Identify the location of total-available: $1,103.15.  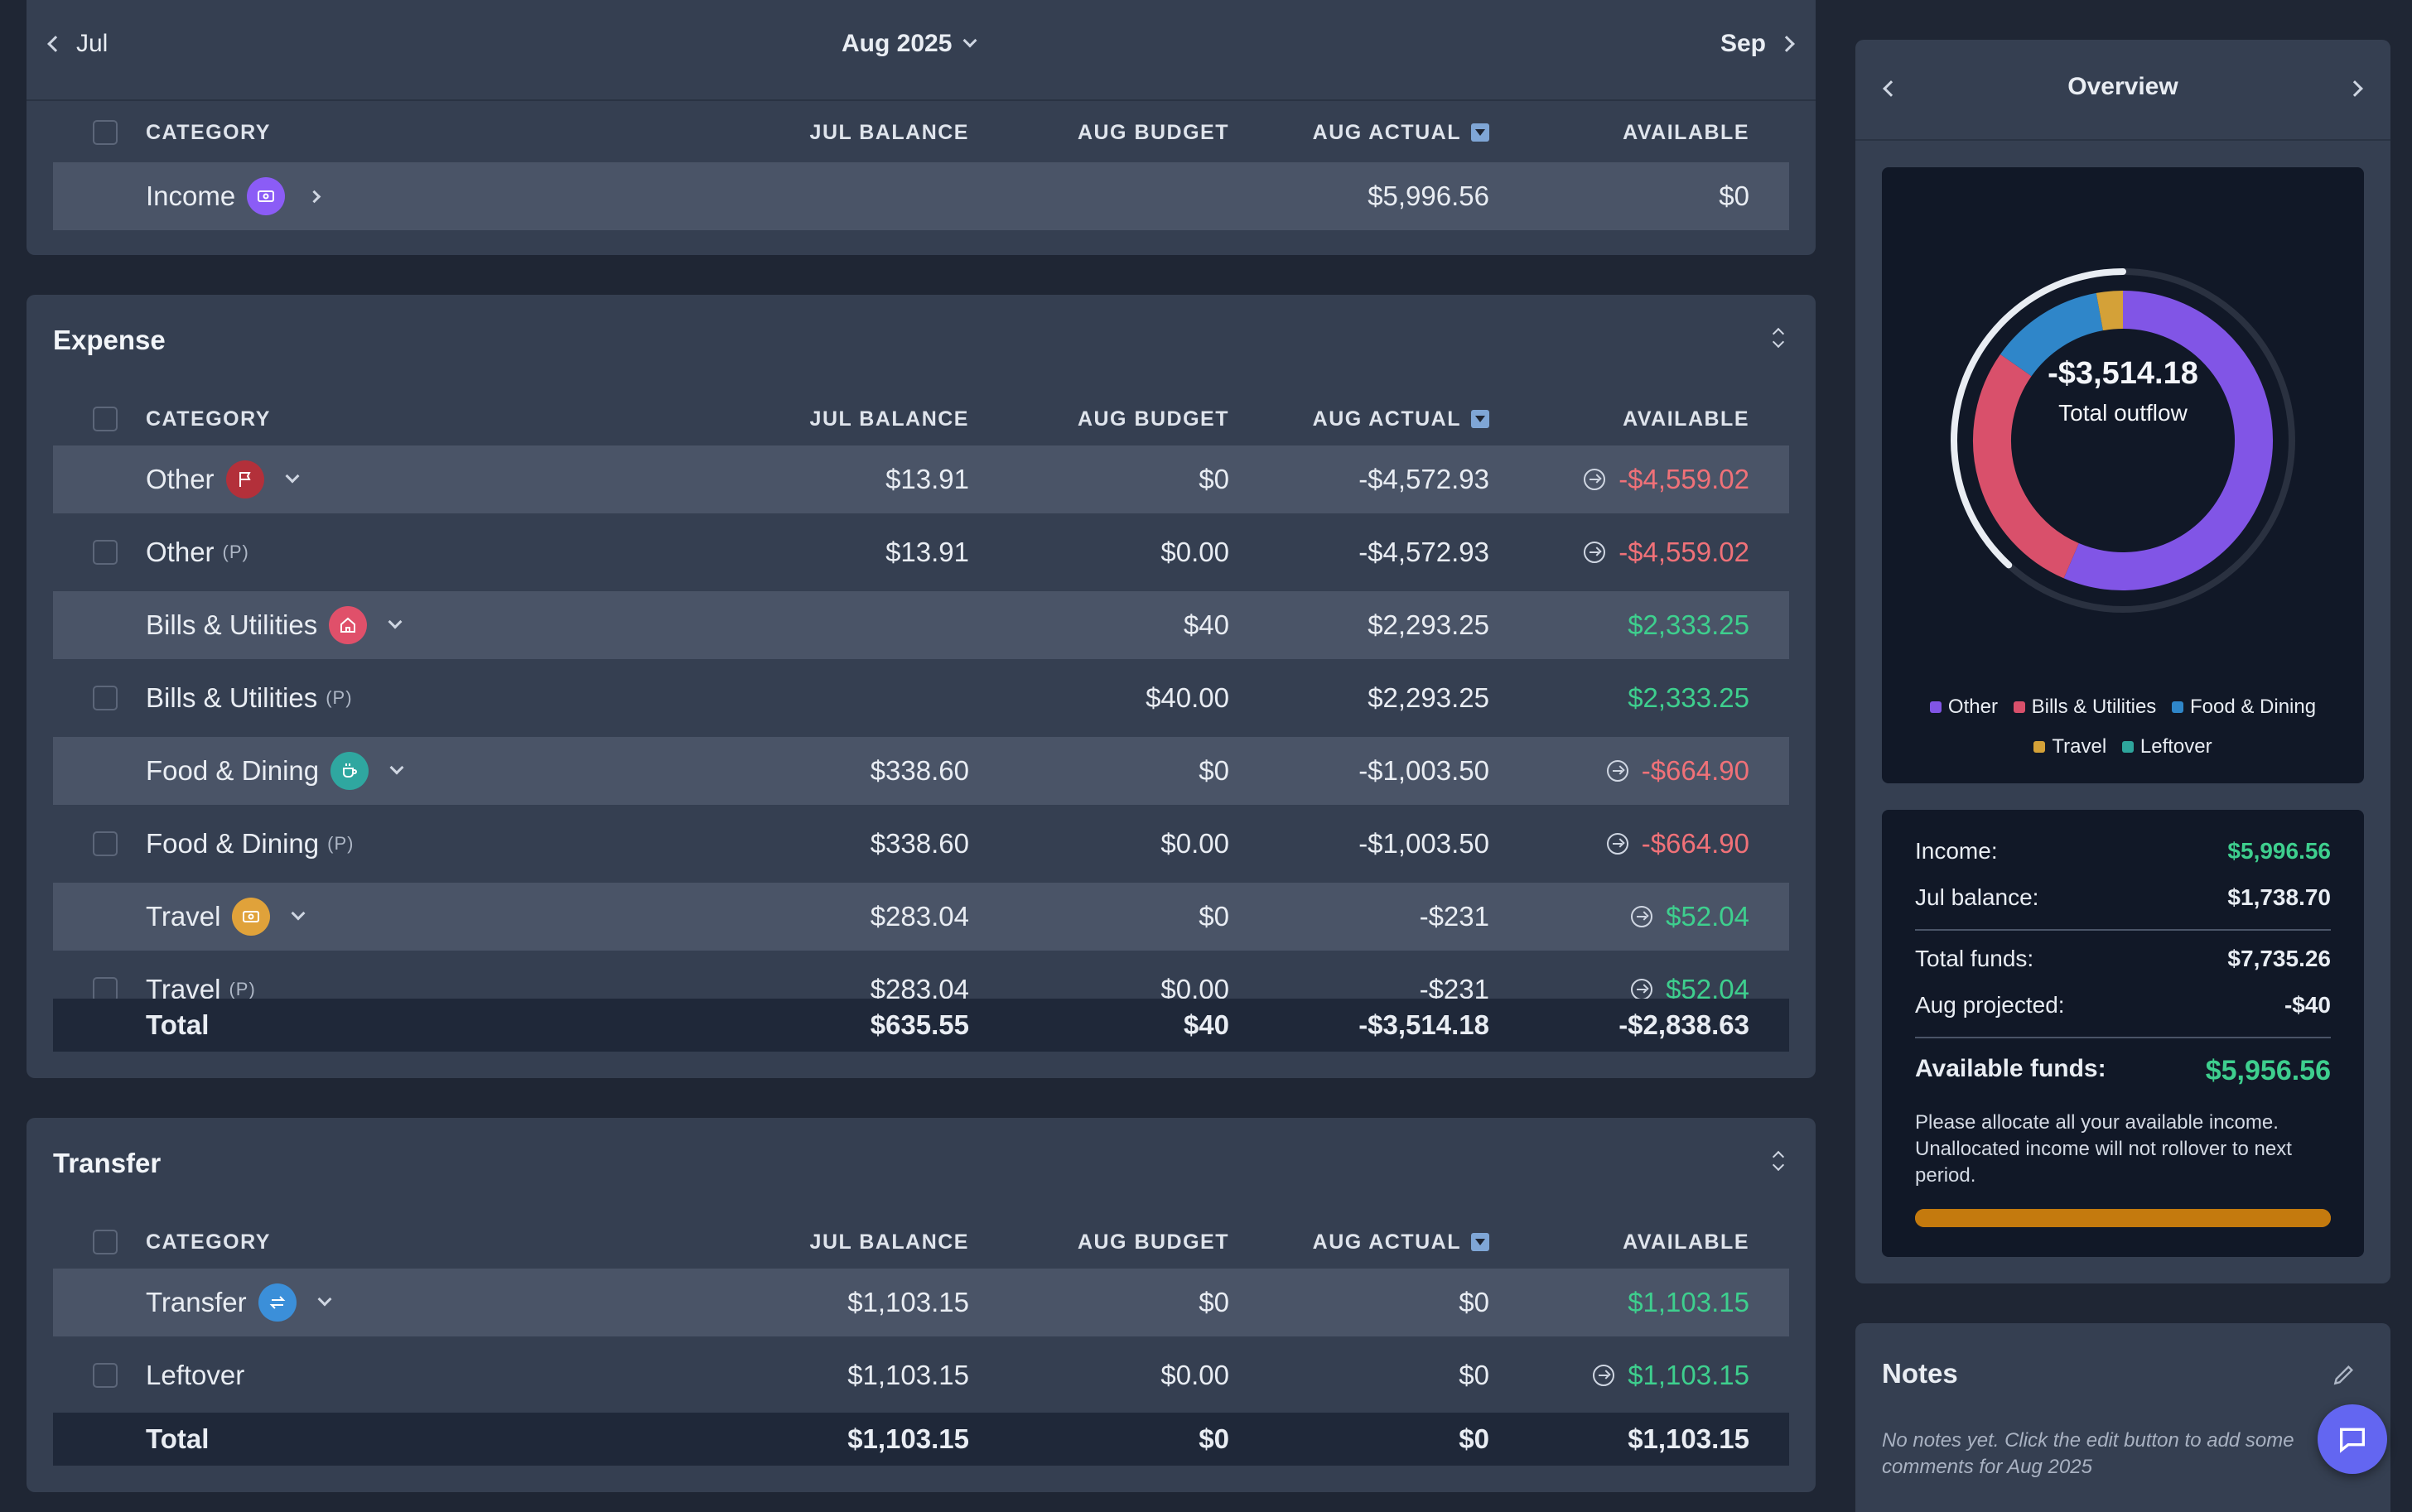
(1689, 1438).